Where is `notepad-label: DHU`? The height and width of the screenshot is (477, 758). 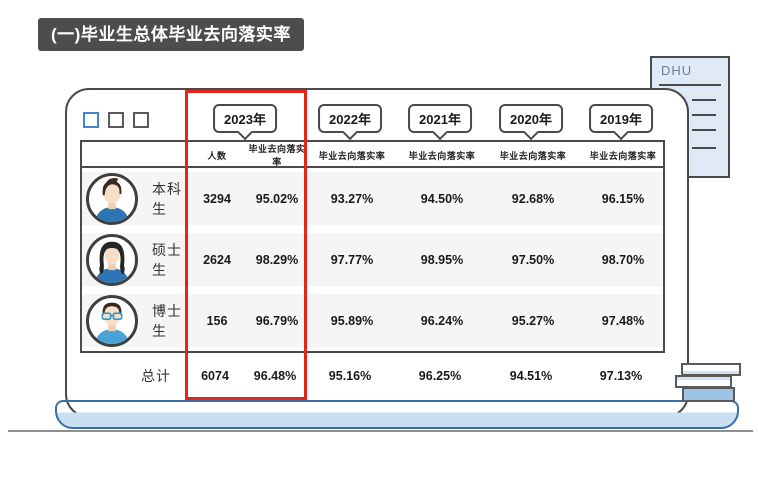 notepad-label: DHU is located at coordinates (677, 70).